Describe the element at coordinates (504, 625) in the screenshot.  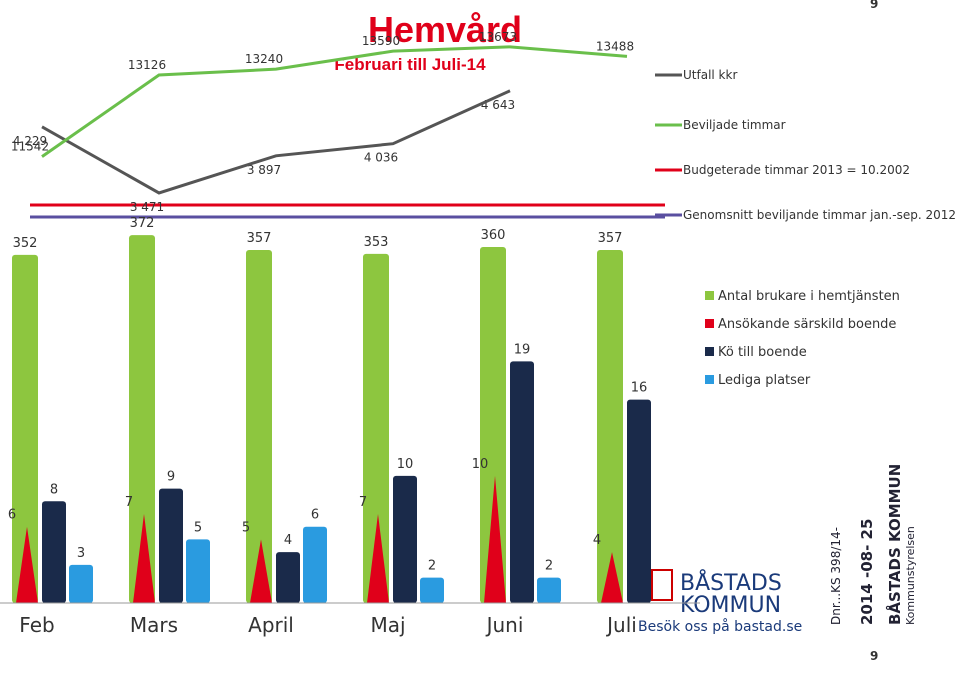
I see `x-tick-label: Juni` at that location.